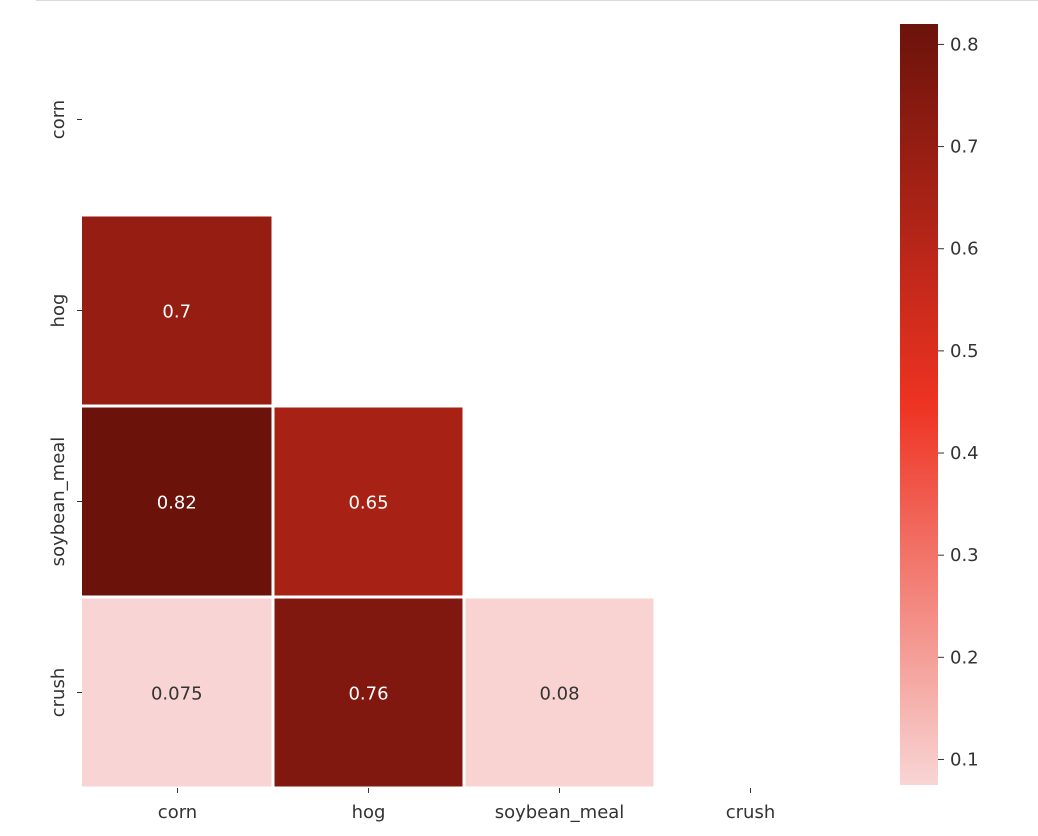 This screenshot has width=1038, height=836. What do you see at coordinates (964, 657) in the screenshot?
I see `colorbar-tick-label: 0.2` at bounding box center [964, 657].